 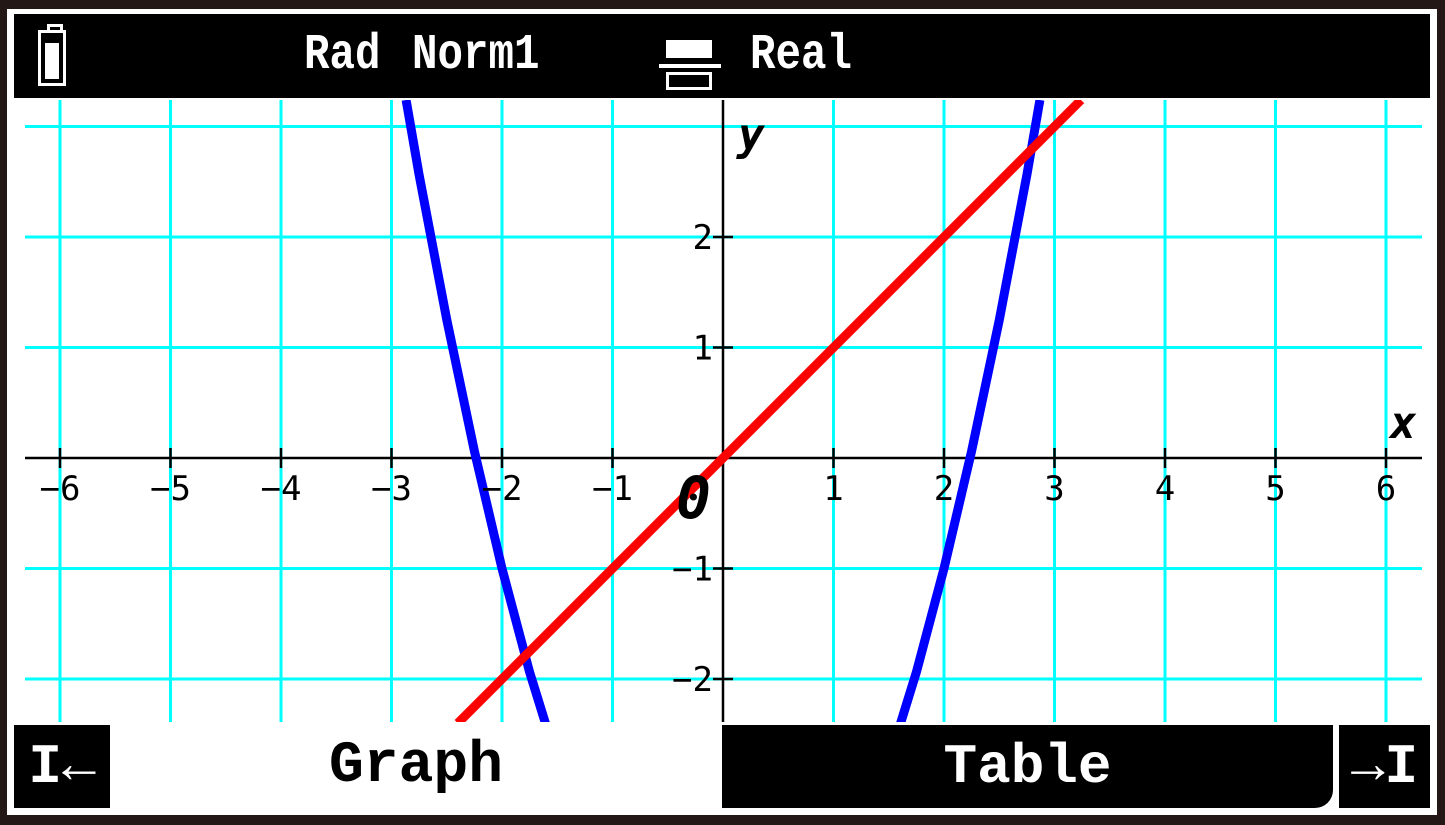 What do you see at coordinates (1275, 489) in the screenshot?
I see `x-tick-label: 5` at bounding box center [1275, 489].